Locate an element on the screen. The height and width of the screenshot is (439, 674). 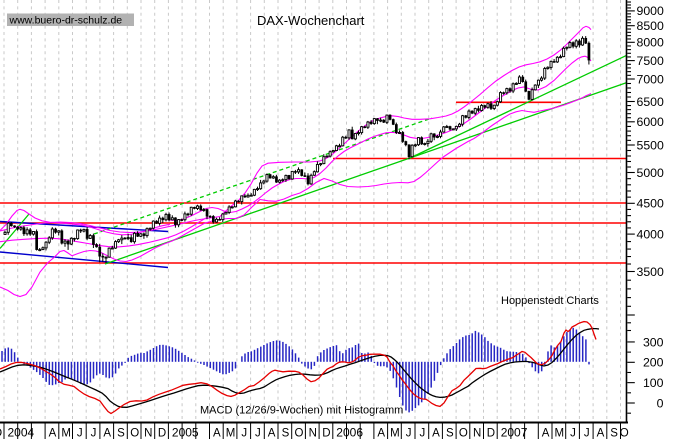
svg-text: 6000 is located at coordinates (651, 122).